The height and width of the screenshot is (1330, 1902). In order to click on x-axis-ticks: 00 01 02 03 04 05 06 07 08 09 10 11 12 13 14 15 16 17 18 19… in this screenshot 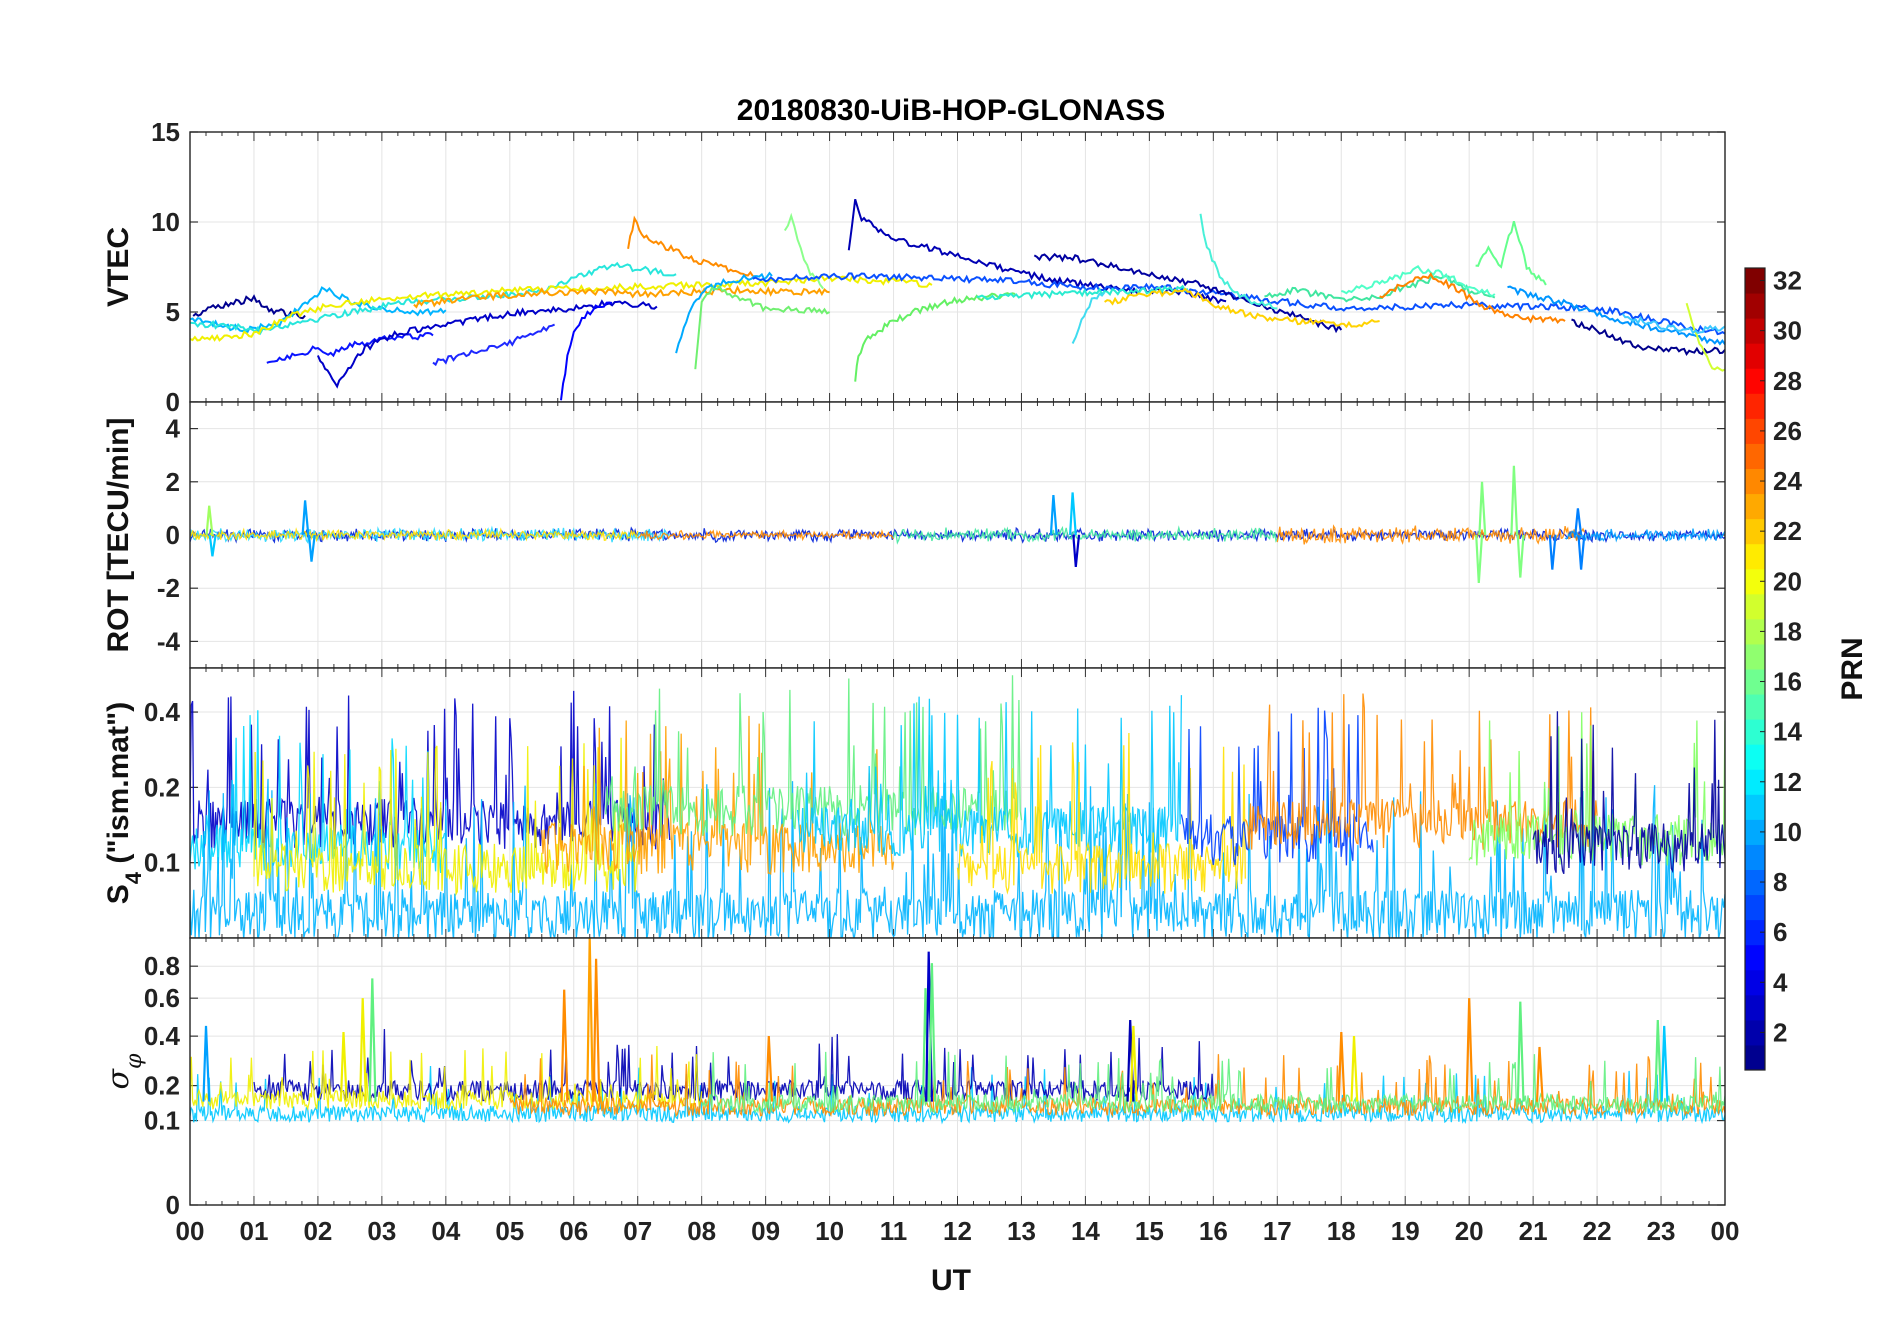, I will do `click(958, 1231)`.